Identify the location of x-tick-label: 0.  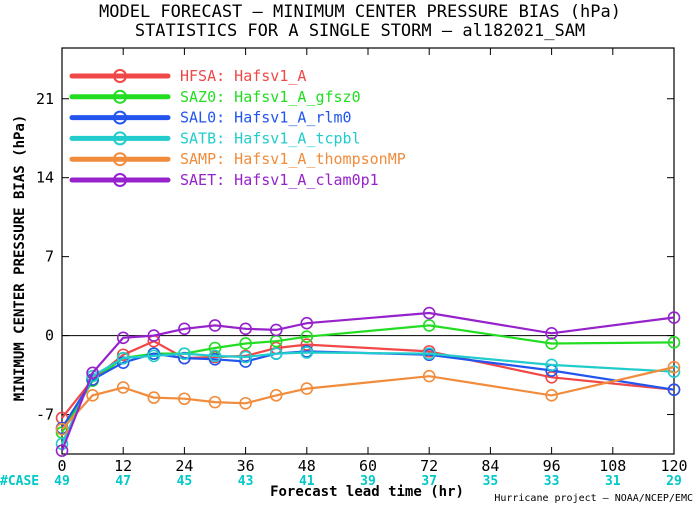
(61, 466).